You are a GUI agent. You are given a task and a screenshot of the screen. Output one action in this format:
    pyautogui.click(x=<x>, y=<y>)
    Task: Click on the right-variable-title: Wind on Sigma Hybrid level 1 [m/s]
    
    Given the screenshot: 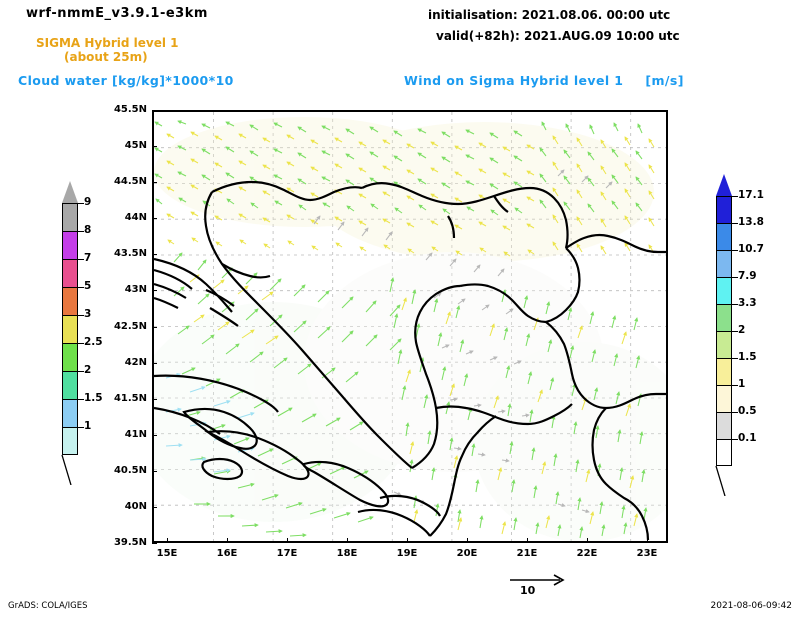 What is the action you would take?
    pyautogui.click(x=544, y=80)
    